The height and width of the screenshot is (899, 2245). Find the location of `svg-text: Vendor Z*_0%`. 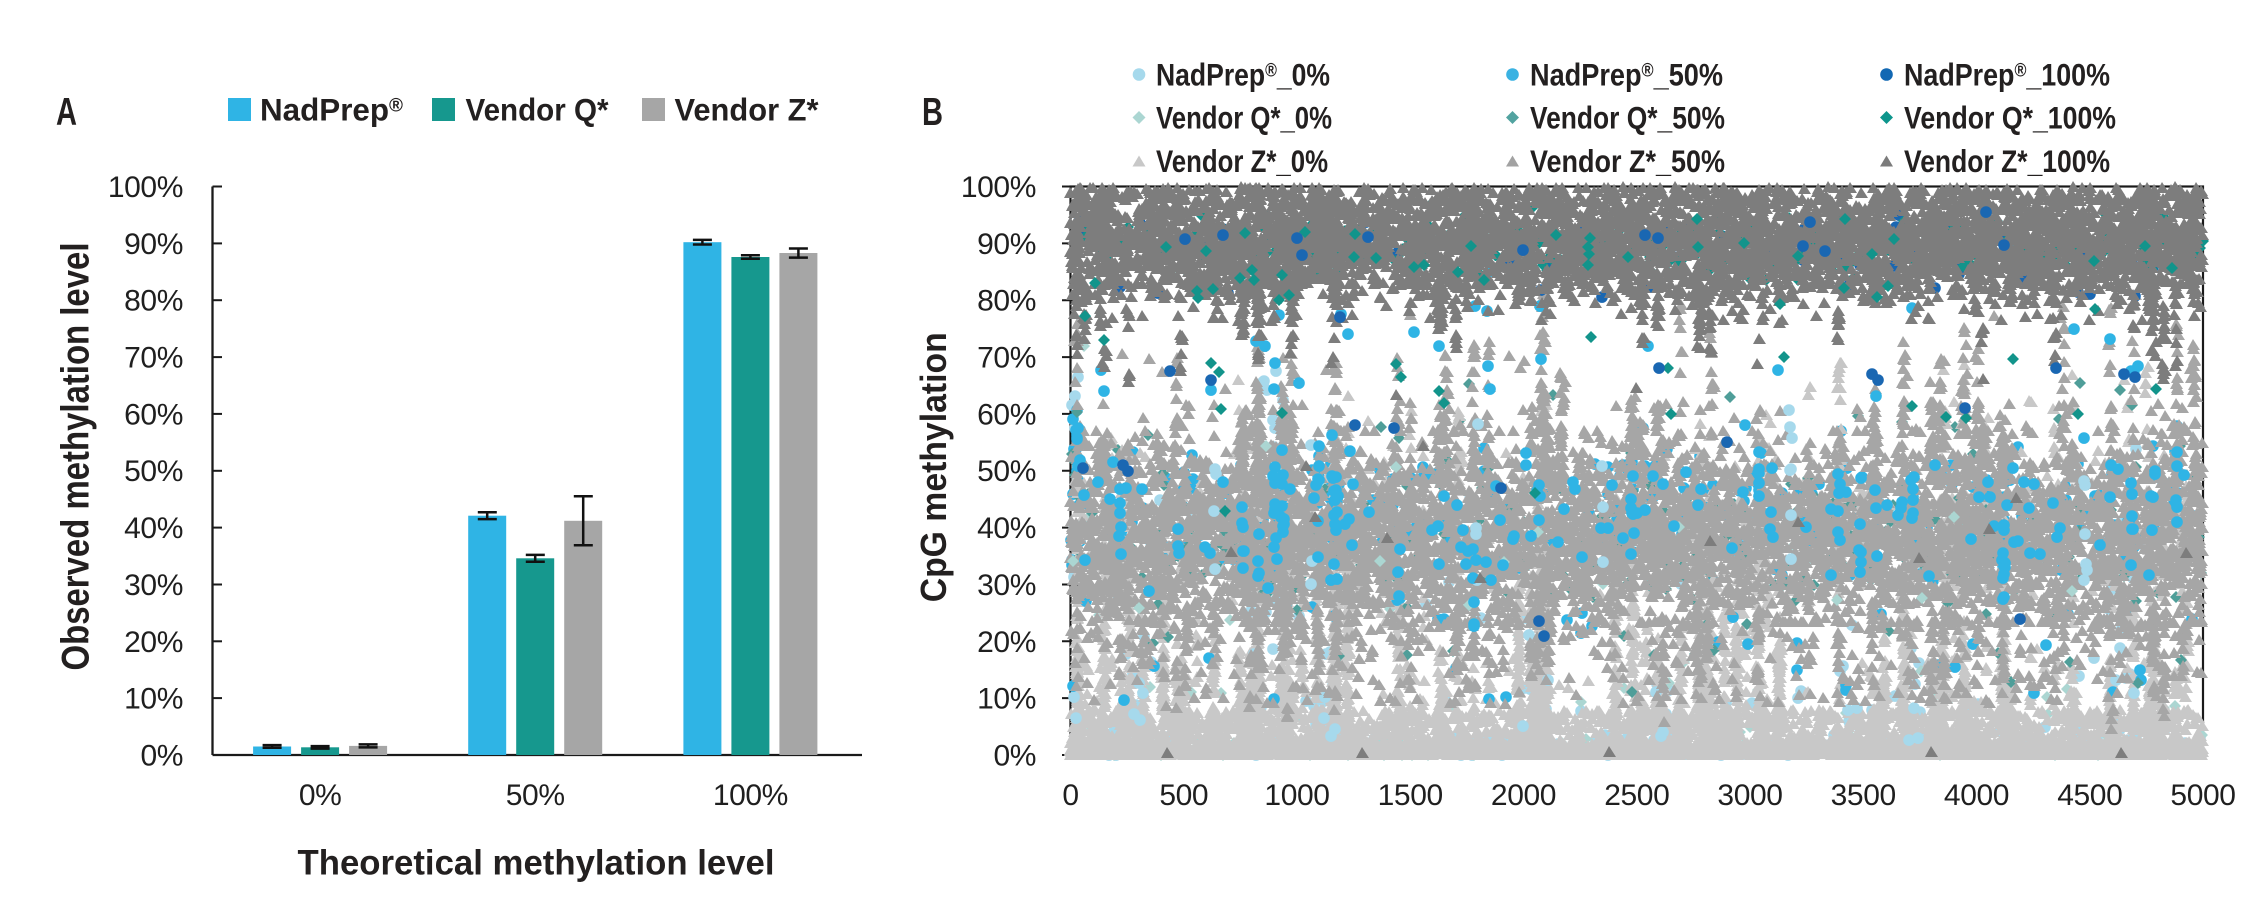

svg-text: Vendor Z*_0% is located at coordinates (1242, 161).